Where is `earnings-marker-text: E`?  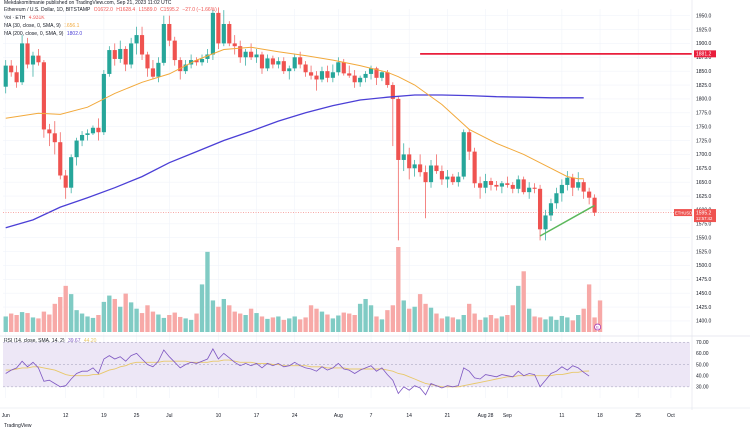 earnings-marker-text: E is located at coordinates (597, 327).